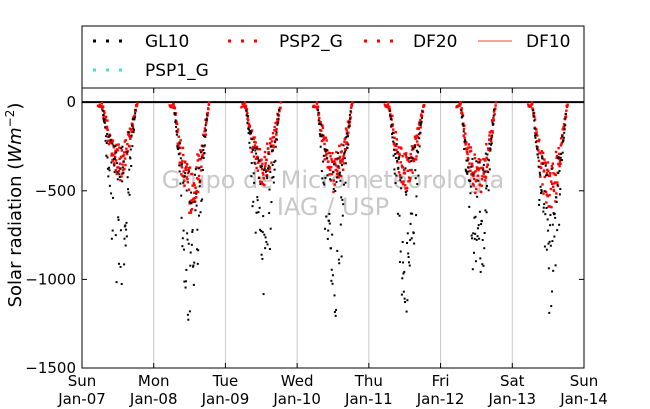 The height and width of the screenshot is (409, 650). Describe the element at coordinates (368, 399) in the screenshot. I see `x-tick-label-date: Jan-11` at that location.